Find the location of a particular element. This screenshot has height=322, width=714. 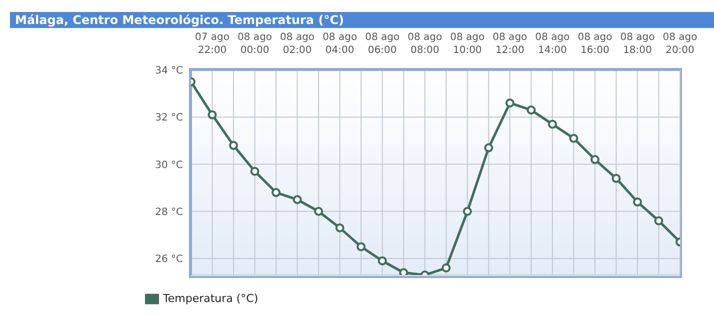

x-tick-label: 08 ago 08:00 is located at coordinates (425, 44).